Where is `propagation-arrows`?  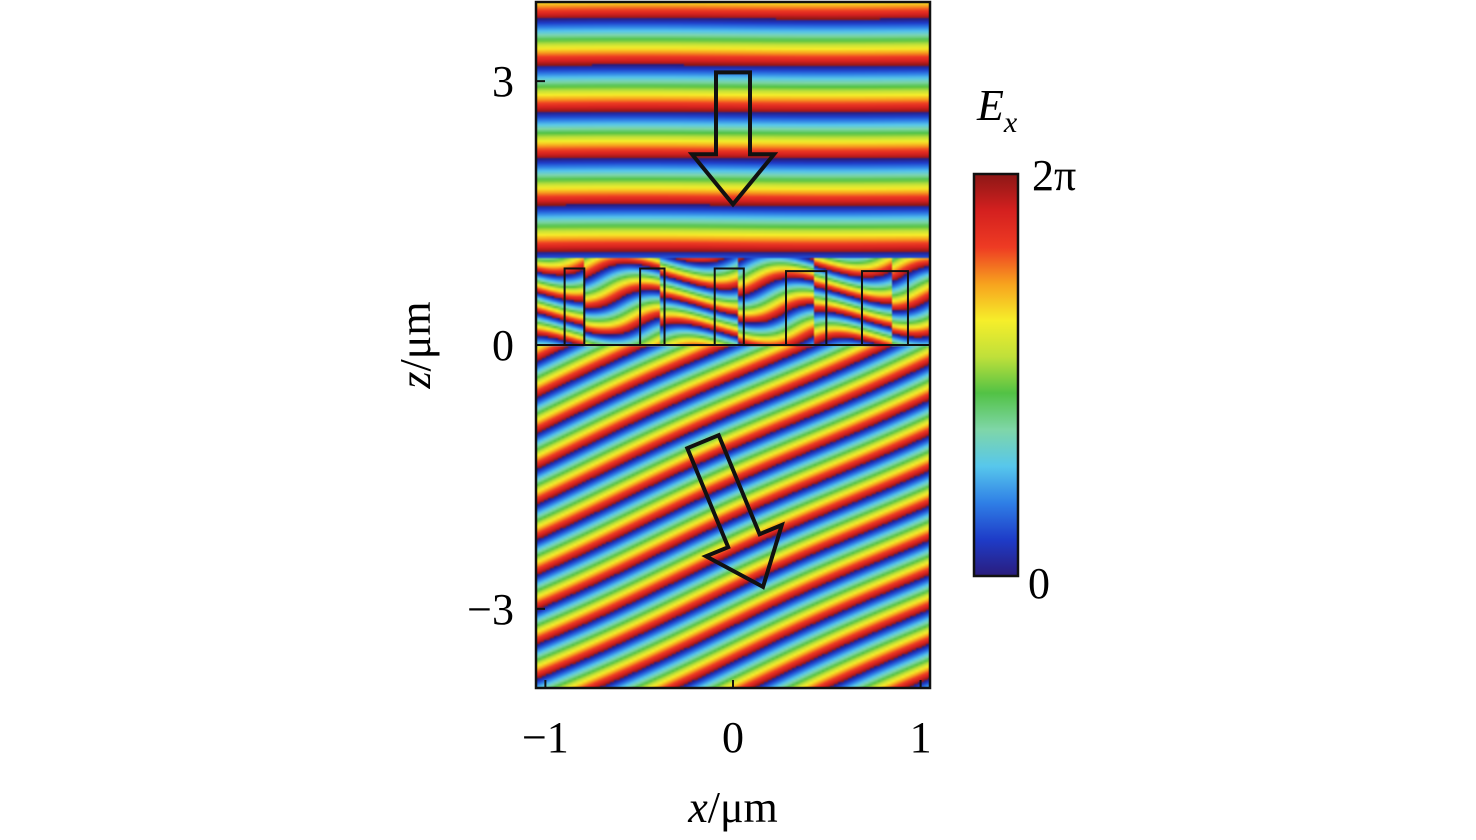
propagation-arrows is located at coordinates (734, 330).